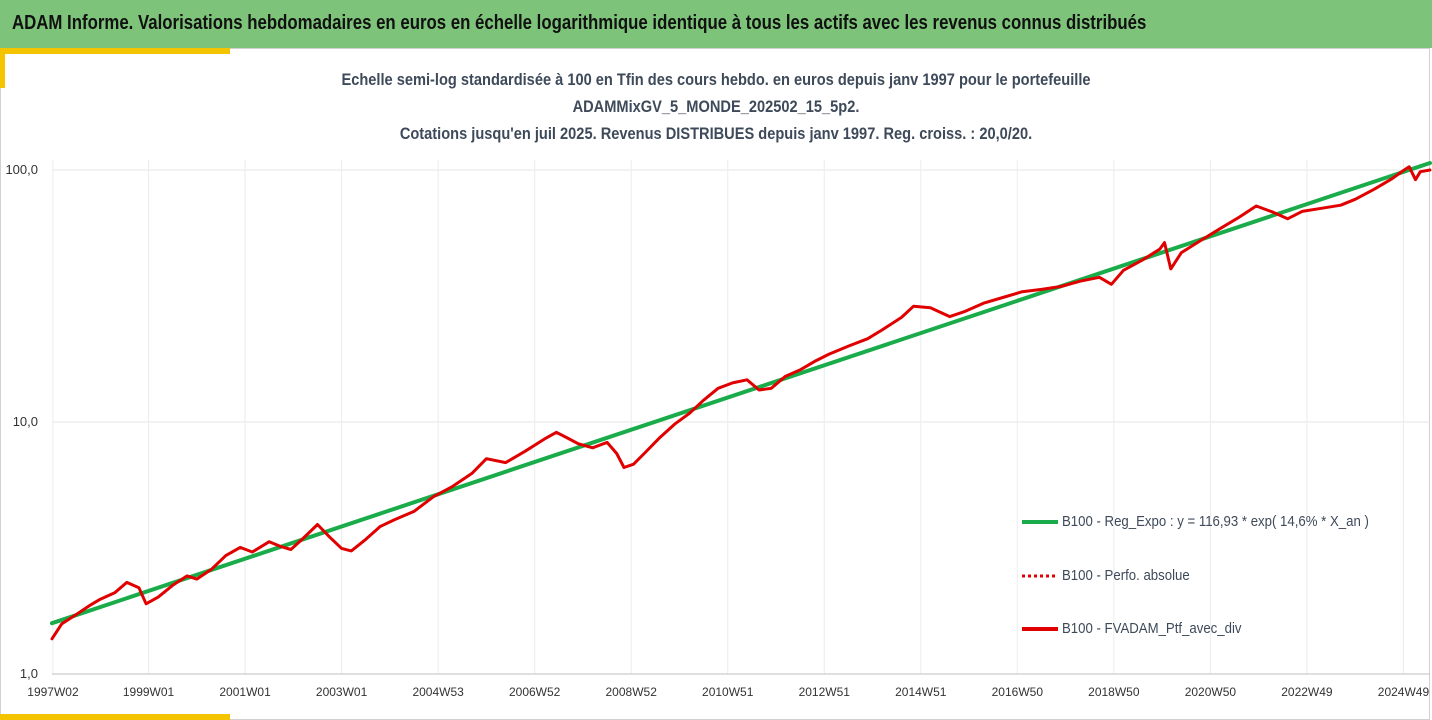 This screenshot has width=1432, height=720. Describe the element at coordinates (1126, 575) in the screenshot. I see `legend-label-perfo-absolue: B100 - Perfo. absolue` at that location.